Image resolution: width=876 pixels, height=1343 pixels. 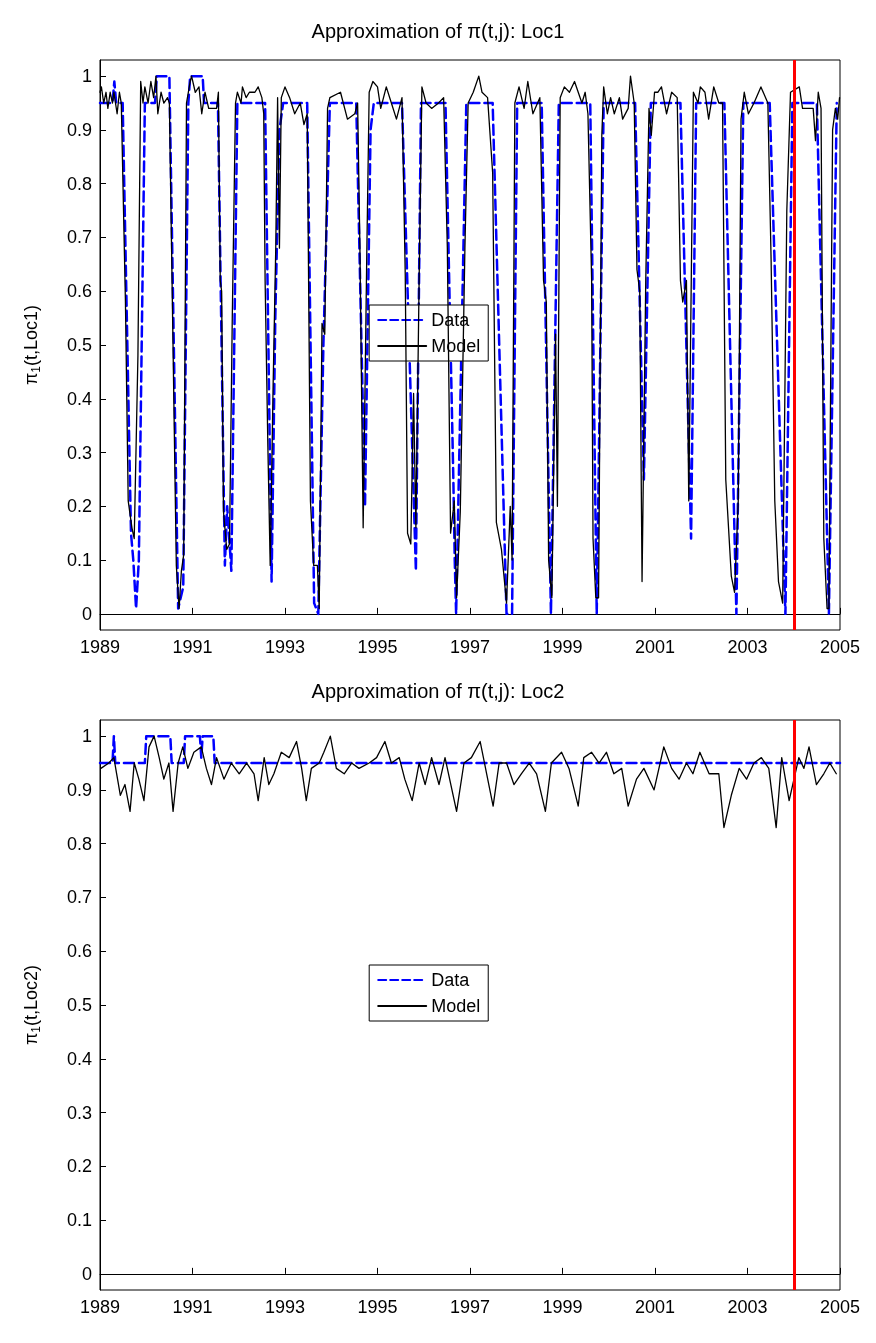 What do you see at coordinates (451, 980) in the screenshot?
I see `legend-label: Data` at bounding box center [451, 980].